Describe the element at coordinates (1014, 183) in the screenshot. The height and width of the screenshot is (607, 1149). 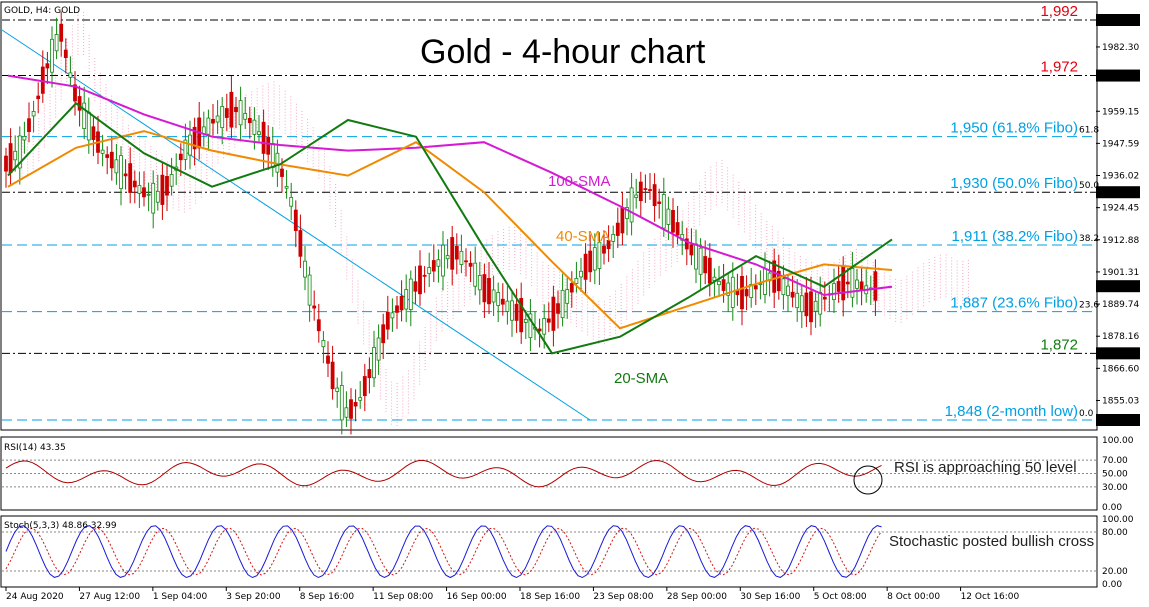
I see `level-label: 1,930 (50.0% Fibo)` at that location.